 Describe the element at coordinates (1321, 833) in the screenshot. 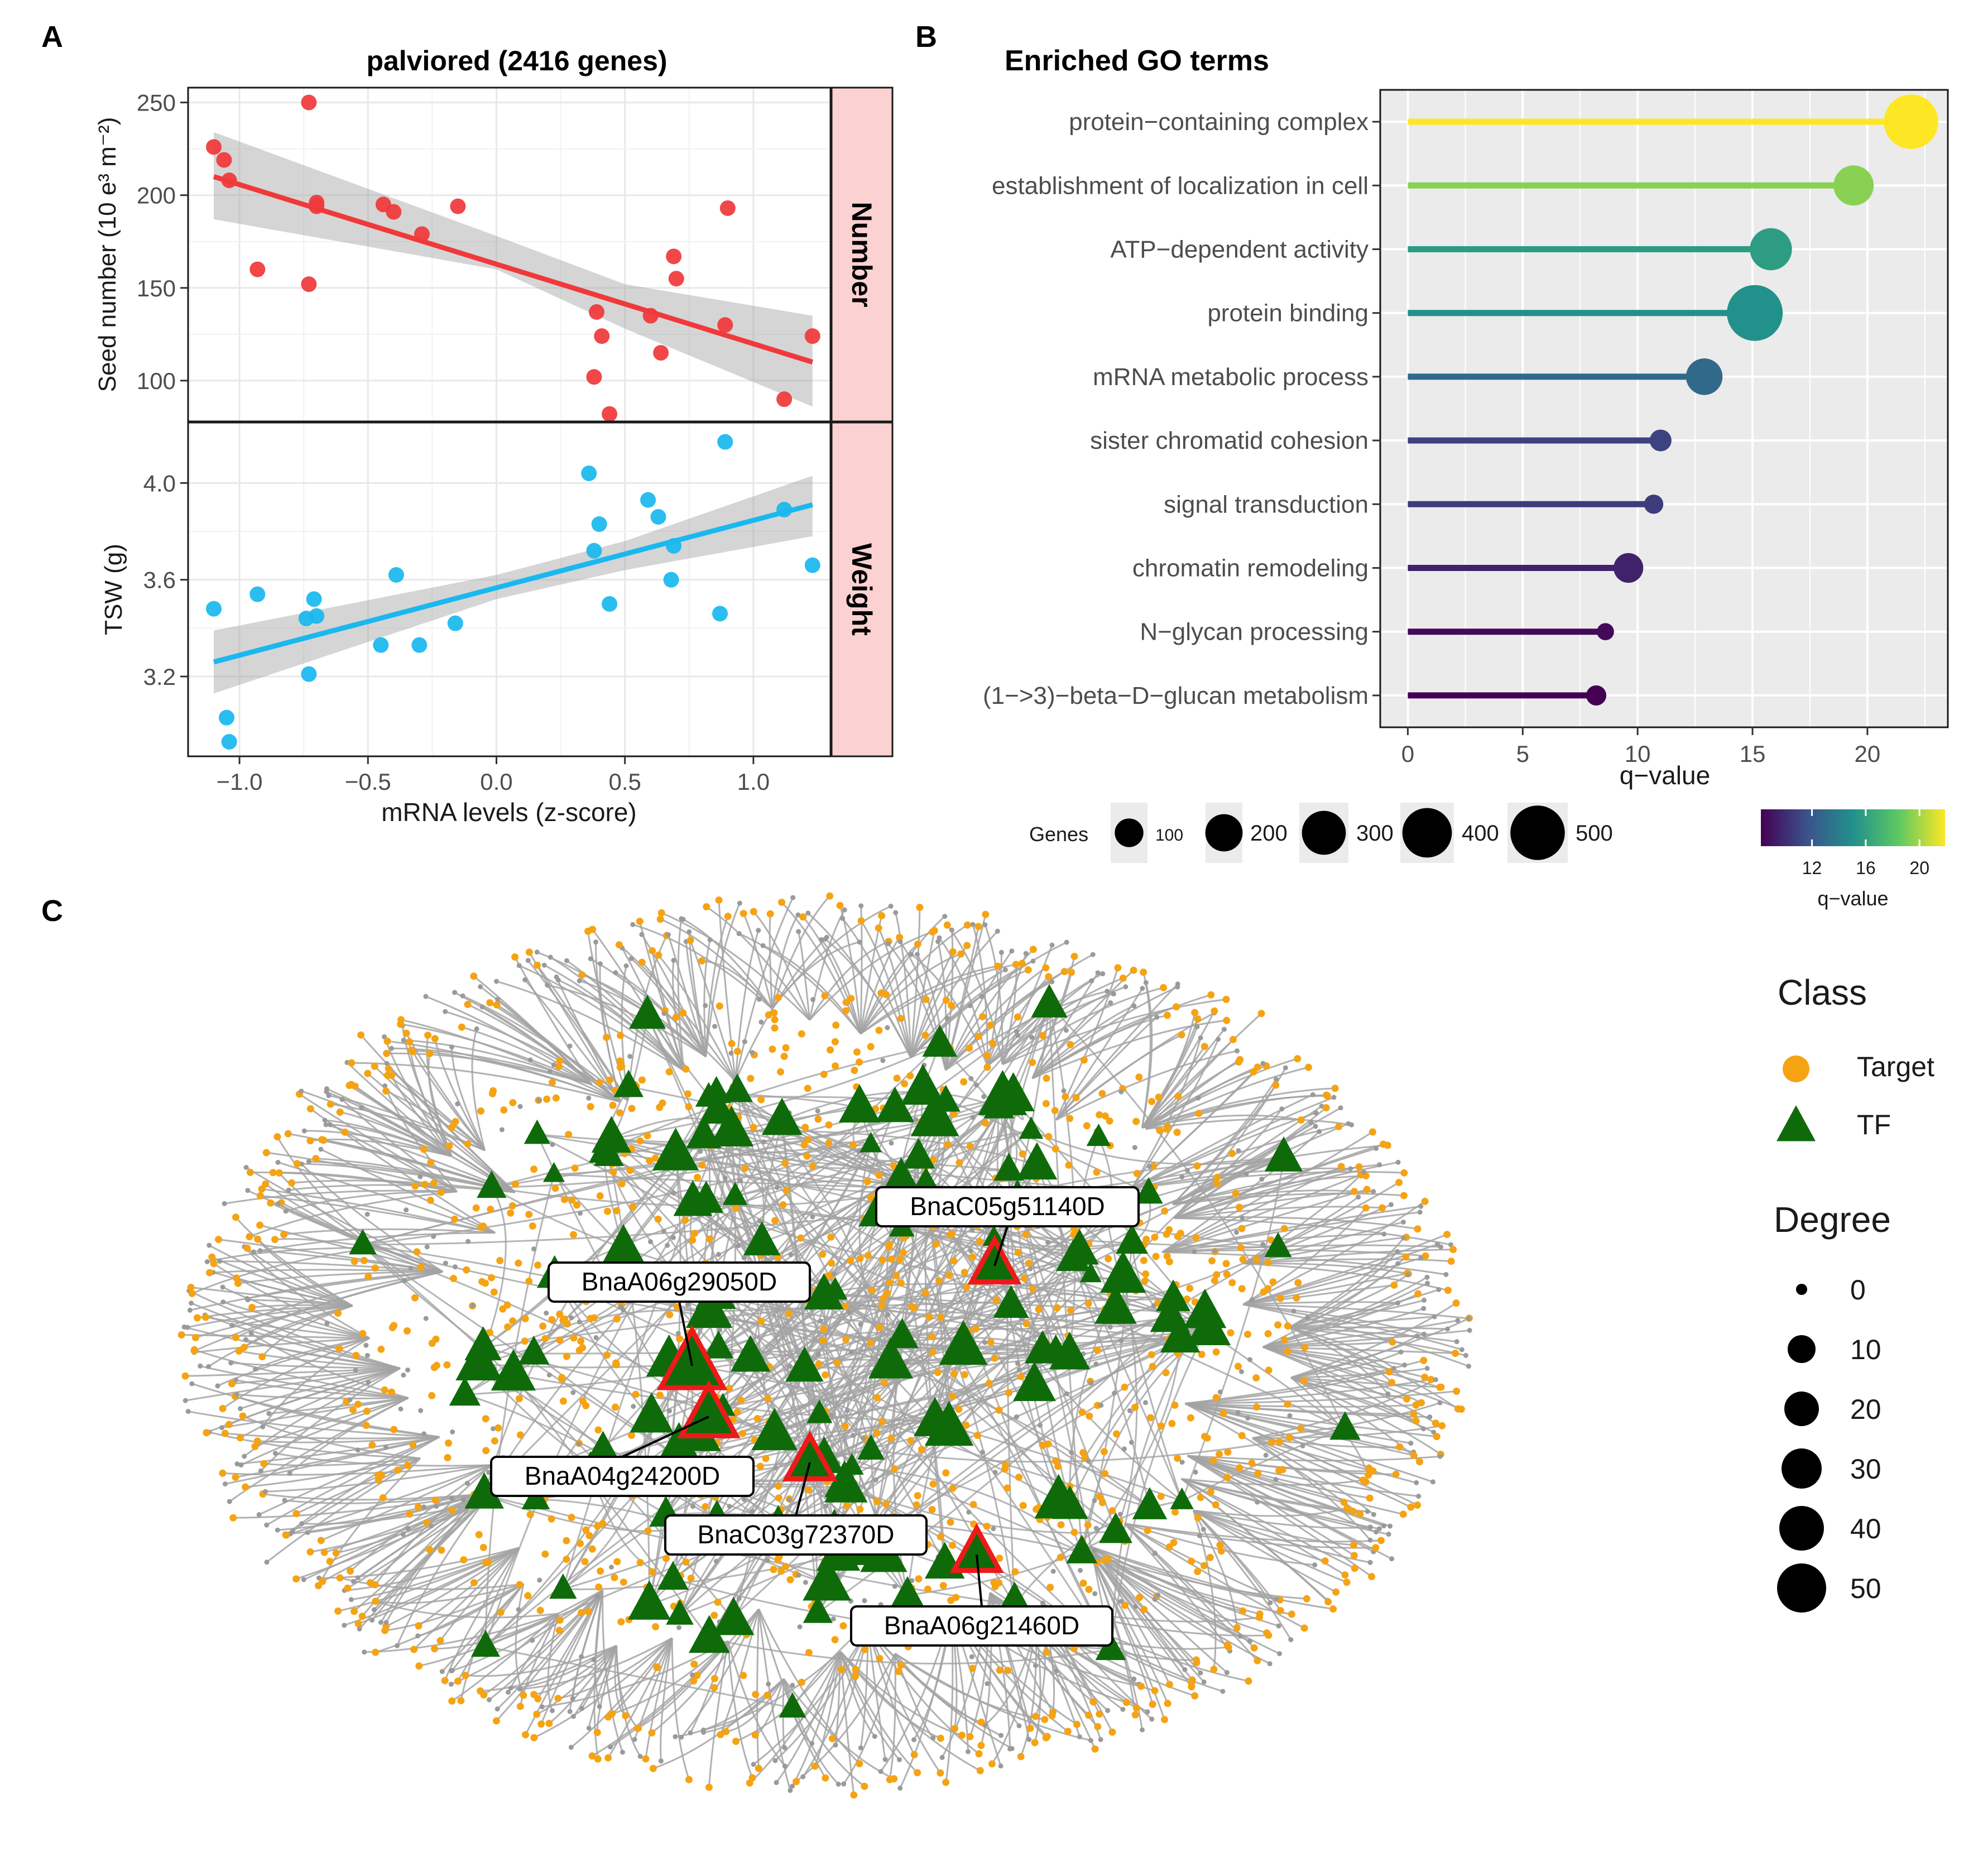

I see `genes-size-legend: Genes 100 200 300 400 500` at that location.